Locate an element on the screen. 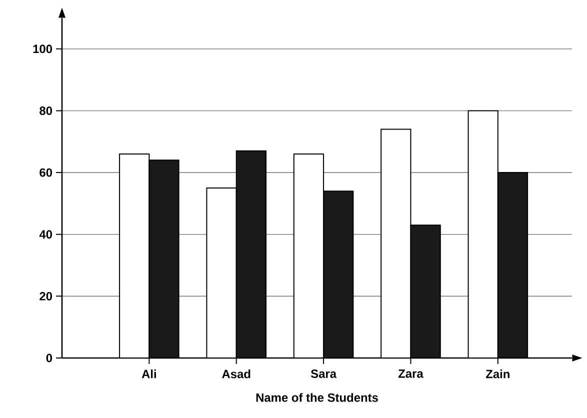  x-tick-label: Zara is located at coordinates (411, 373).